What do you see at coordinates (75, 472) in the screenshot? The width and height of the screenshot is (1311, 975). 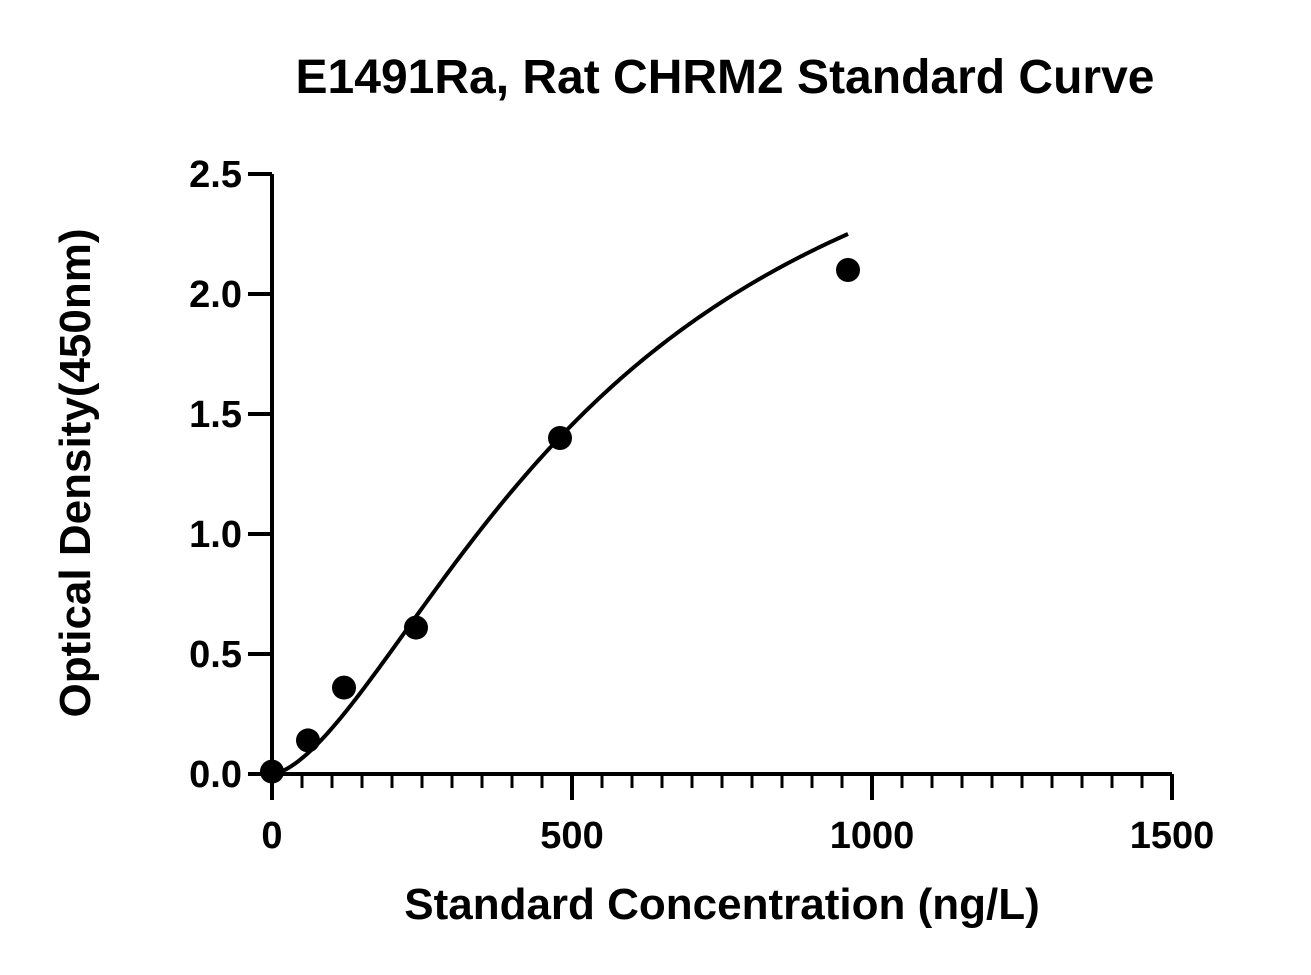 I see `y-axis-label: Optical Density(450nm)` at bounding box center [75, 472].